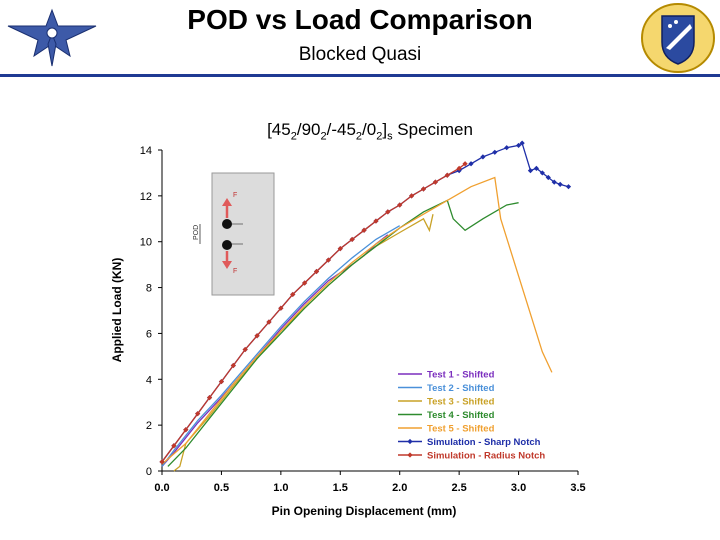 The height and width of the screenshot is (540, 720). What do you see at coordinates (235, 195) in the screenshot?
I see `inset-force-top-label: F` at bounding box center [235, 195].